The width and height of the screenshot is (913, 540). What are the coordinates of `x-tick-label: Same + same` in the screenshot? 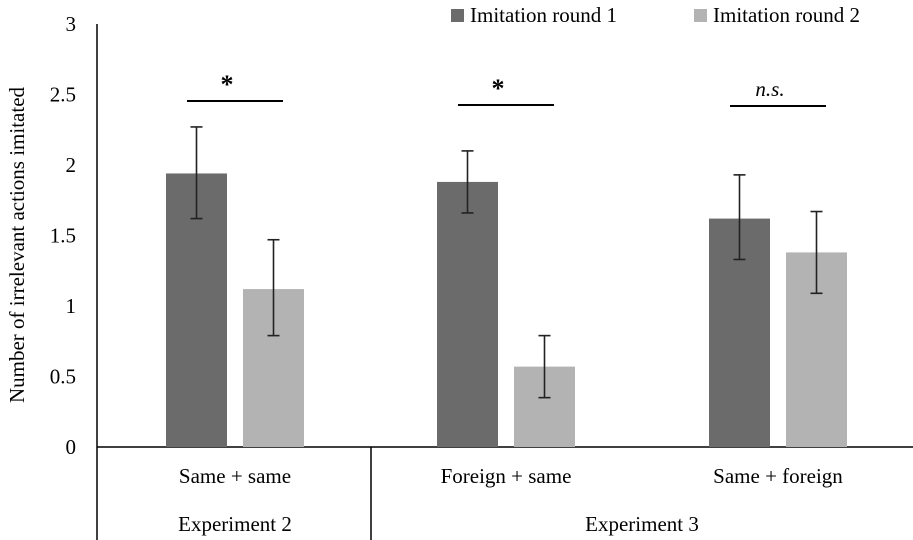 It's located at (235, 476).